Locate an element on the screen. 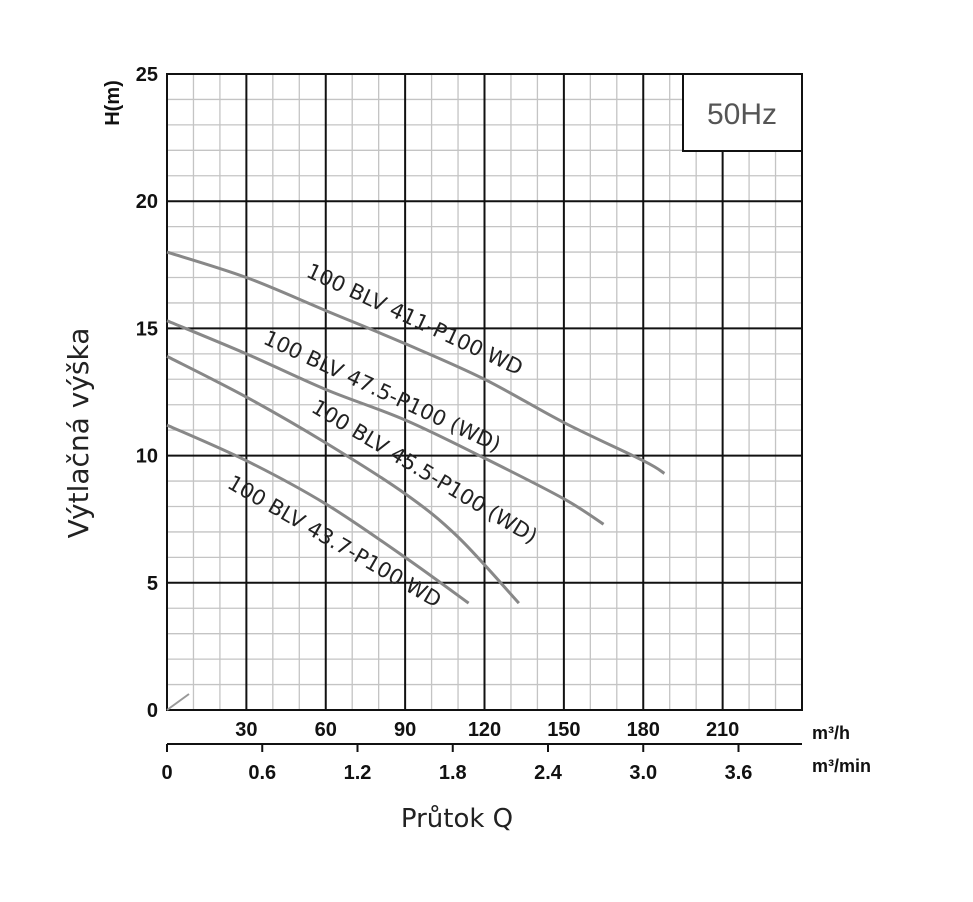 Image resolution: width=973 pixels, height=902 pixels. x2-unit-label: m³/min is located at coordinates (841, 766).